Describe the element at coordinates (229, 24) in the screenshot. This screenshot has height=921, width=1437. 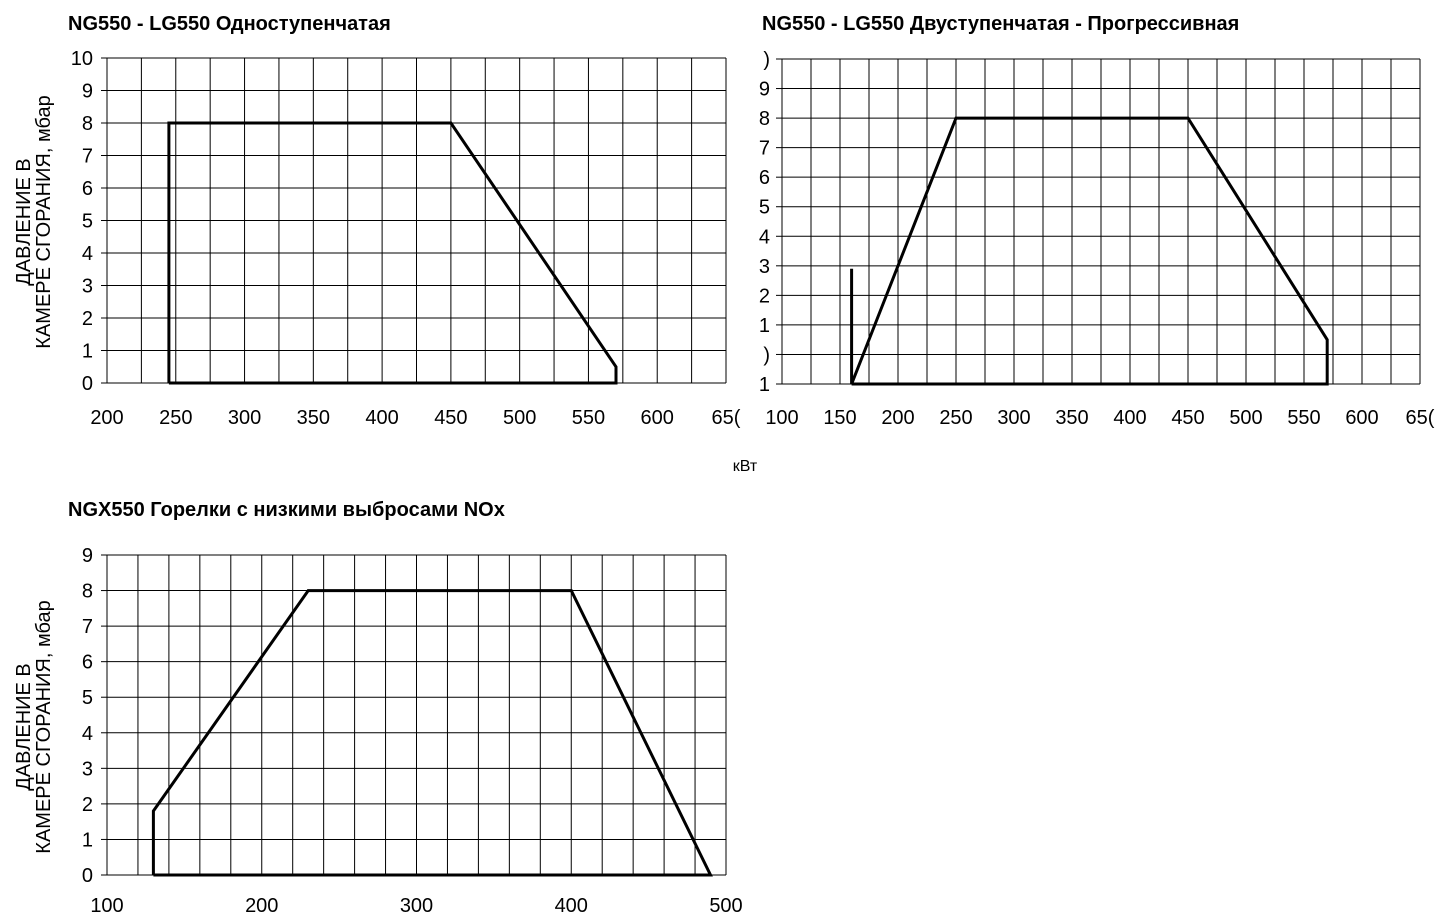
I see `chart-title: NG550 - LG550 Одноступенчатая` at that location.